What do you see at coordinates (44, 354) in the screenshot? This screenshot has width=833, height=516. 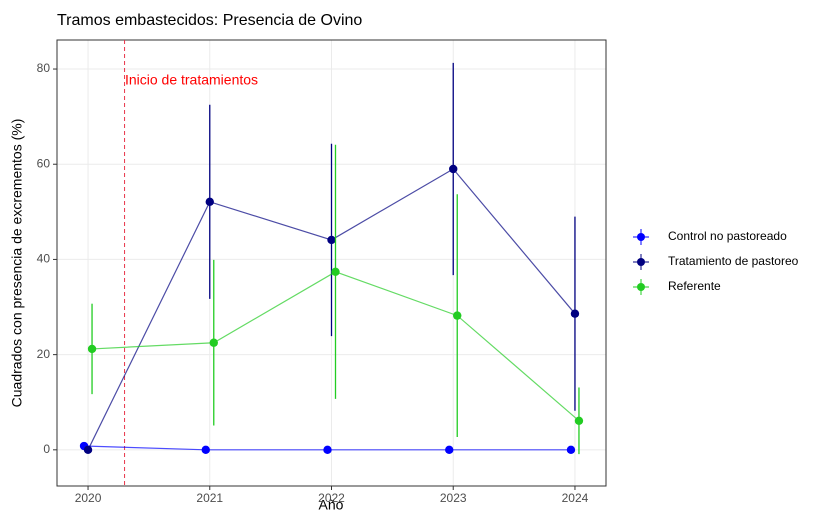 I see `y-tick-label: 20` at bounding box center [44, 354].